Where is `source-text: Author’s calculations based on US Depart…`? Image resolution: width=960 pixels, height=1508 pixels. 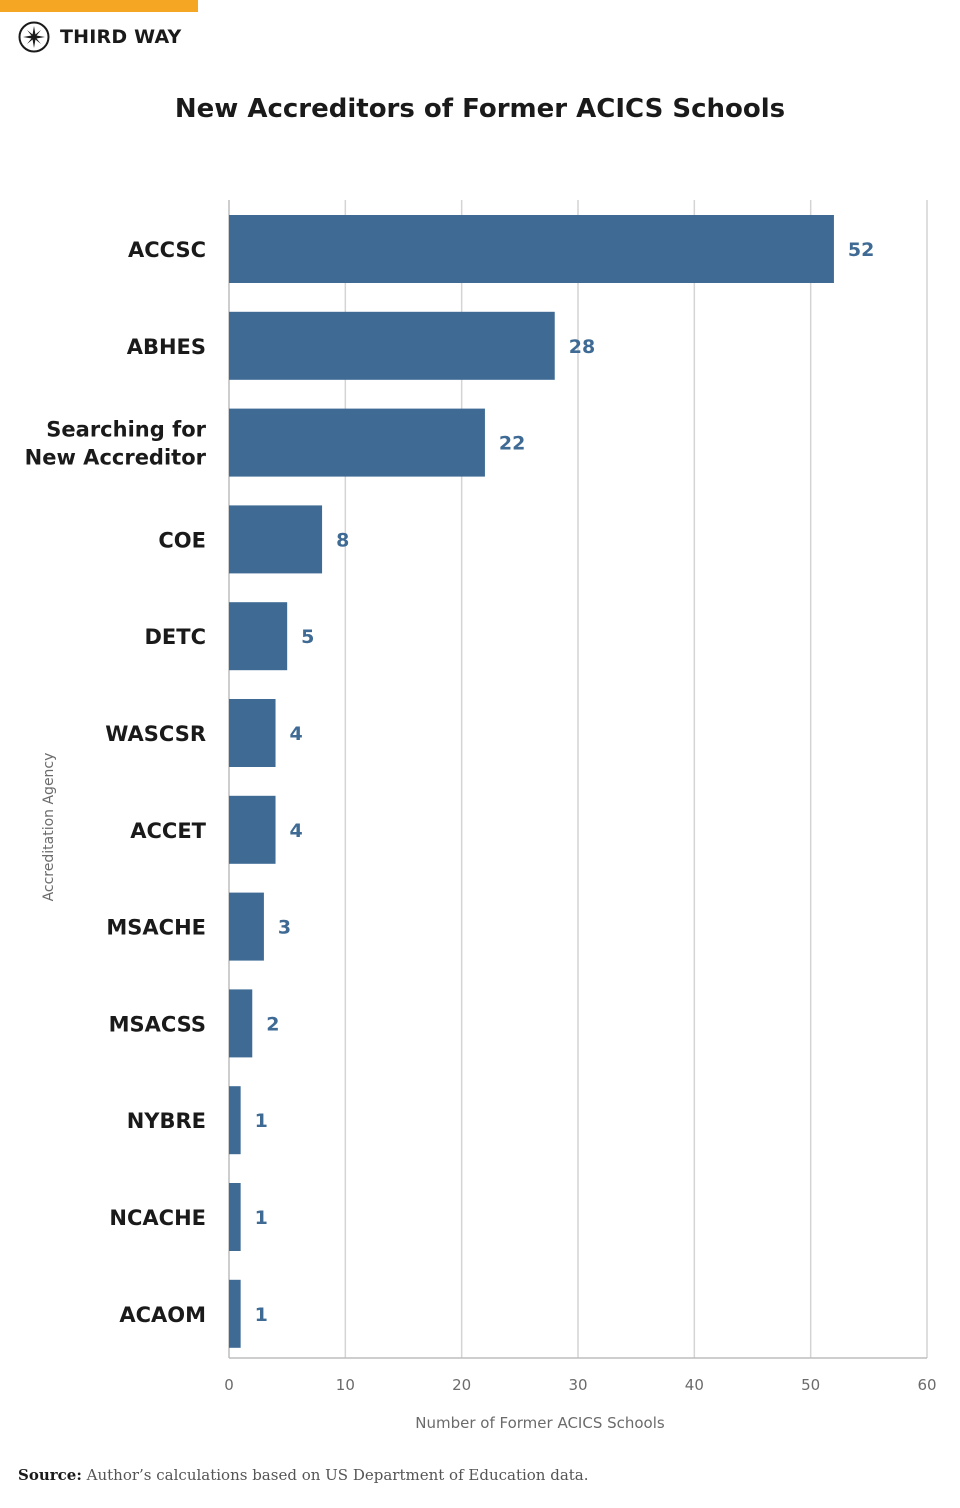
source-text: Author’s calculations based on US Depart… is located at coordinates (337, 1475).